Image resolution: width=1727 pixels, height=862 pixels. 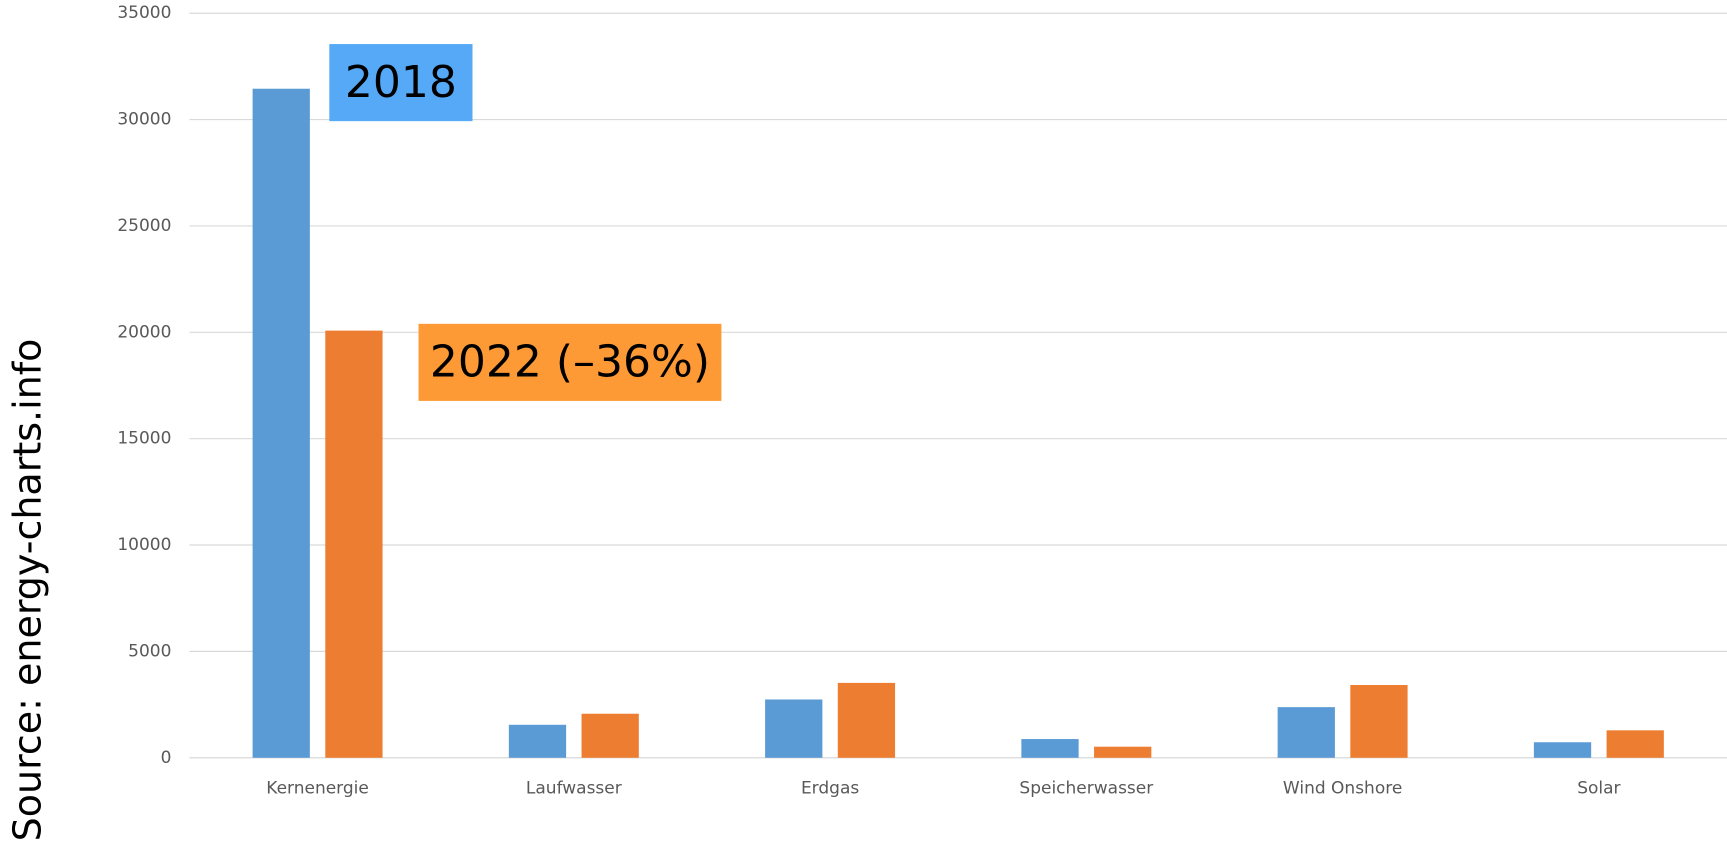 What do you see at coordinates (1342, 789) in the screenshot?
I see `x-tick-label: Wind Onshore` at bounding box center [1342, 789].